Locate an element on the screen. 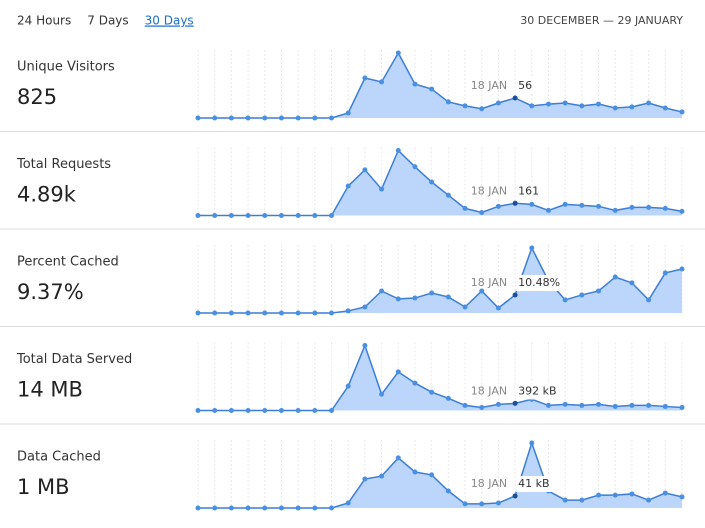 This screenshot has width=705, height=528. time-range-tab: 24 Hours is located at coordinates (44, 21).